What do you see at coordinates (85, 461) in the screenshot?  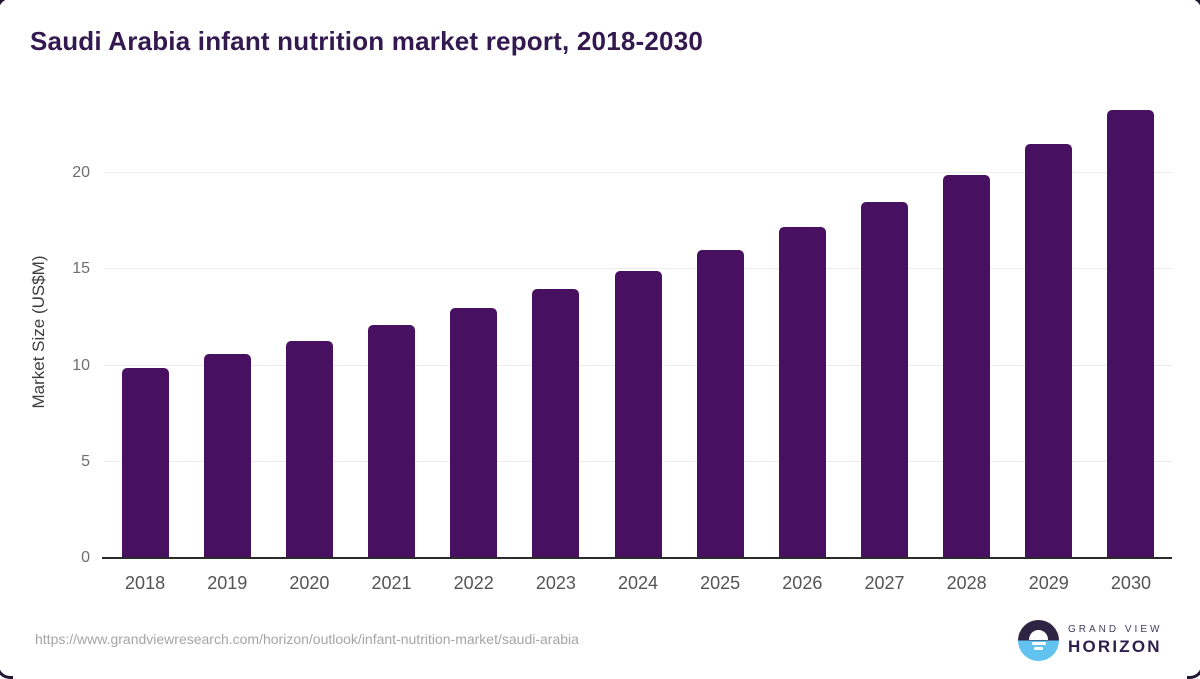 I see `y-tick-label-5: 5` at bounding box center [85, 461].